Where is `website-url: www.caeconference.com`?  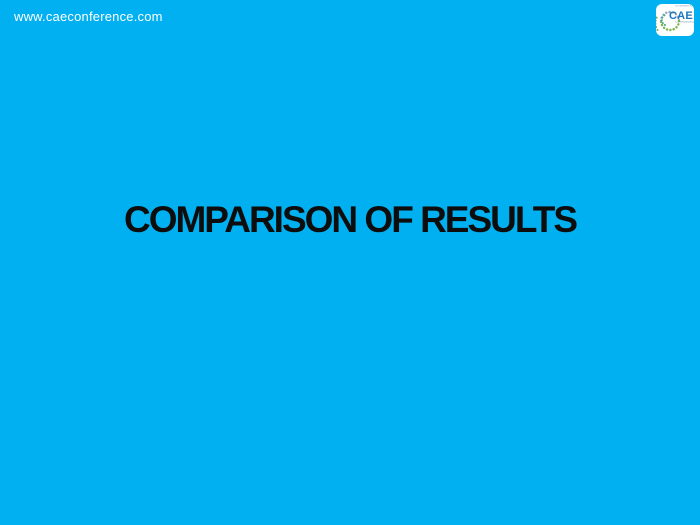 website-url: www.caeconference.com is located at coordinates (88, 16).